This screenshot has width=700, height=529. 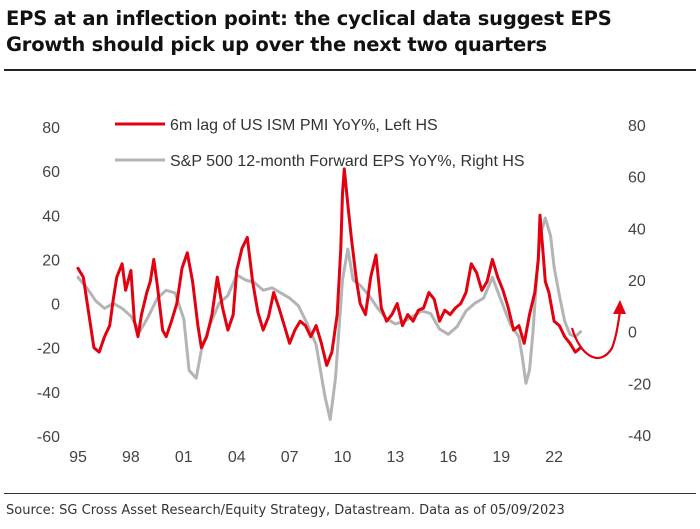 What do you see at coordinates (48, 283) in the screenshot?
I see `left-axis: -60 -40 -20 0 20 40 60 80` at bounding box center [48, 283].